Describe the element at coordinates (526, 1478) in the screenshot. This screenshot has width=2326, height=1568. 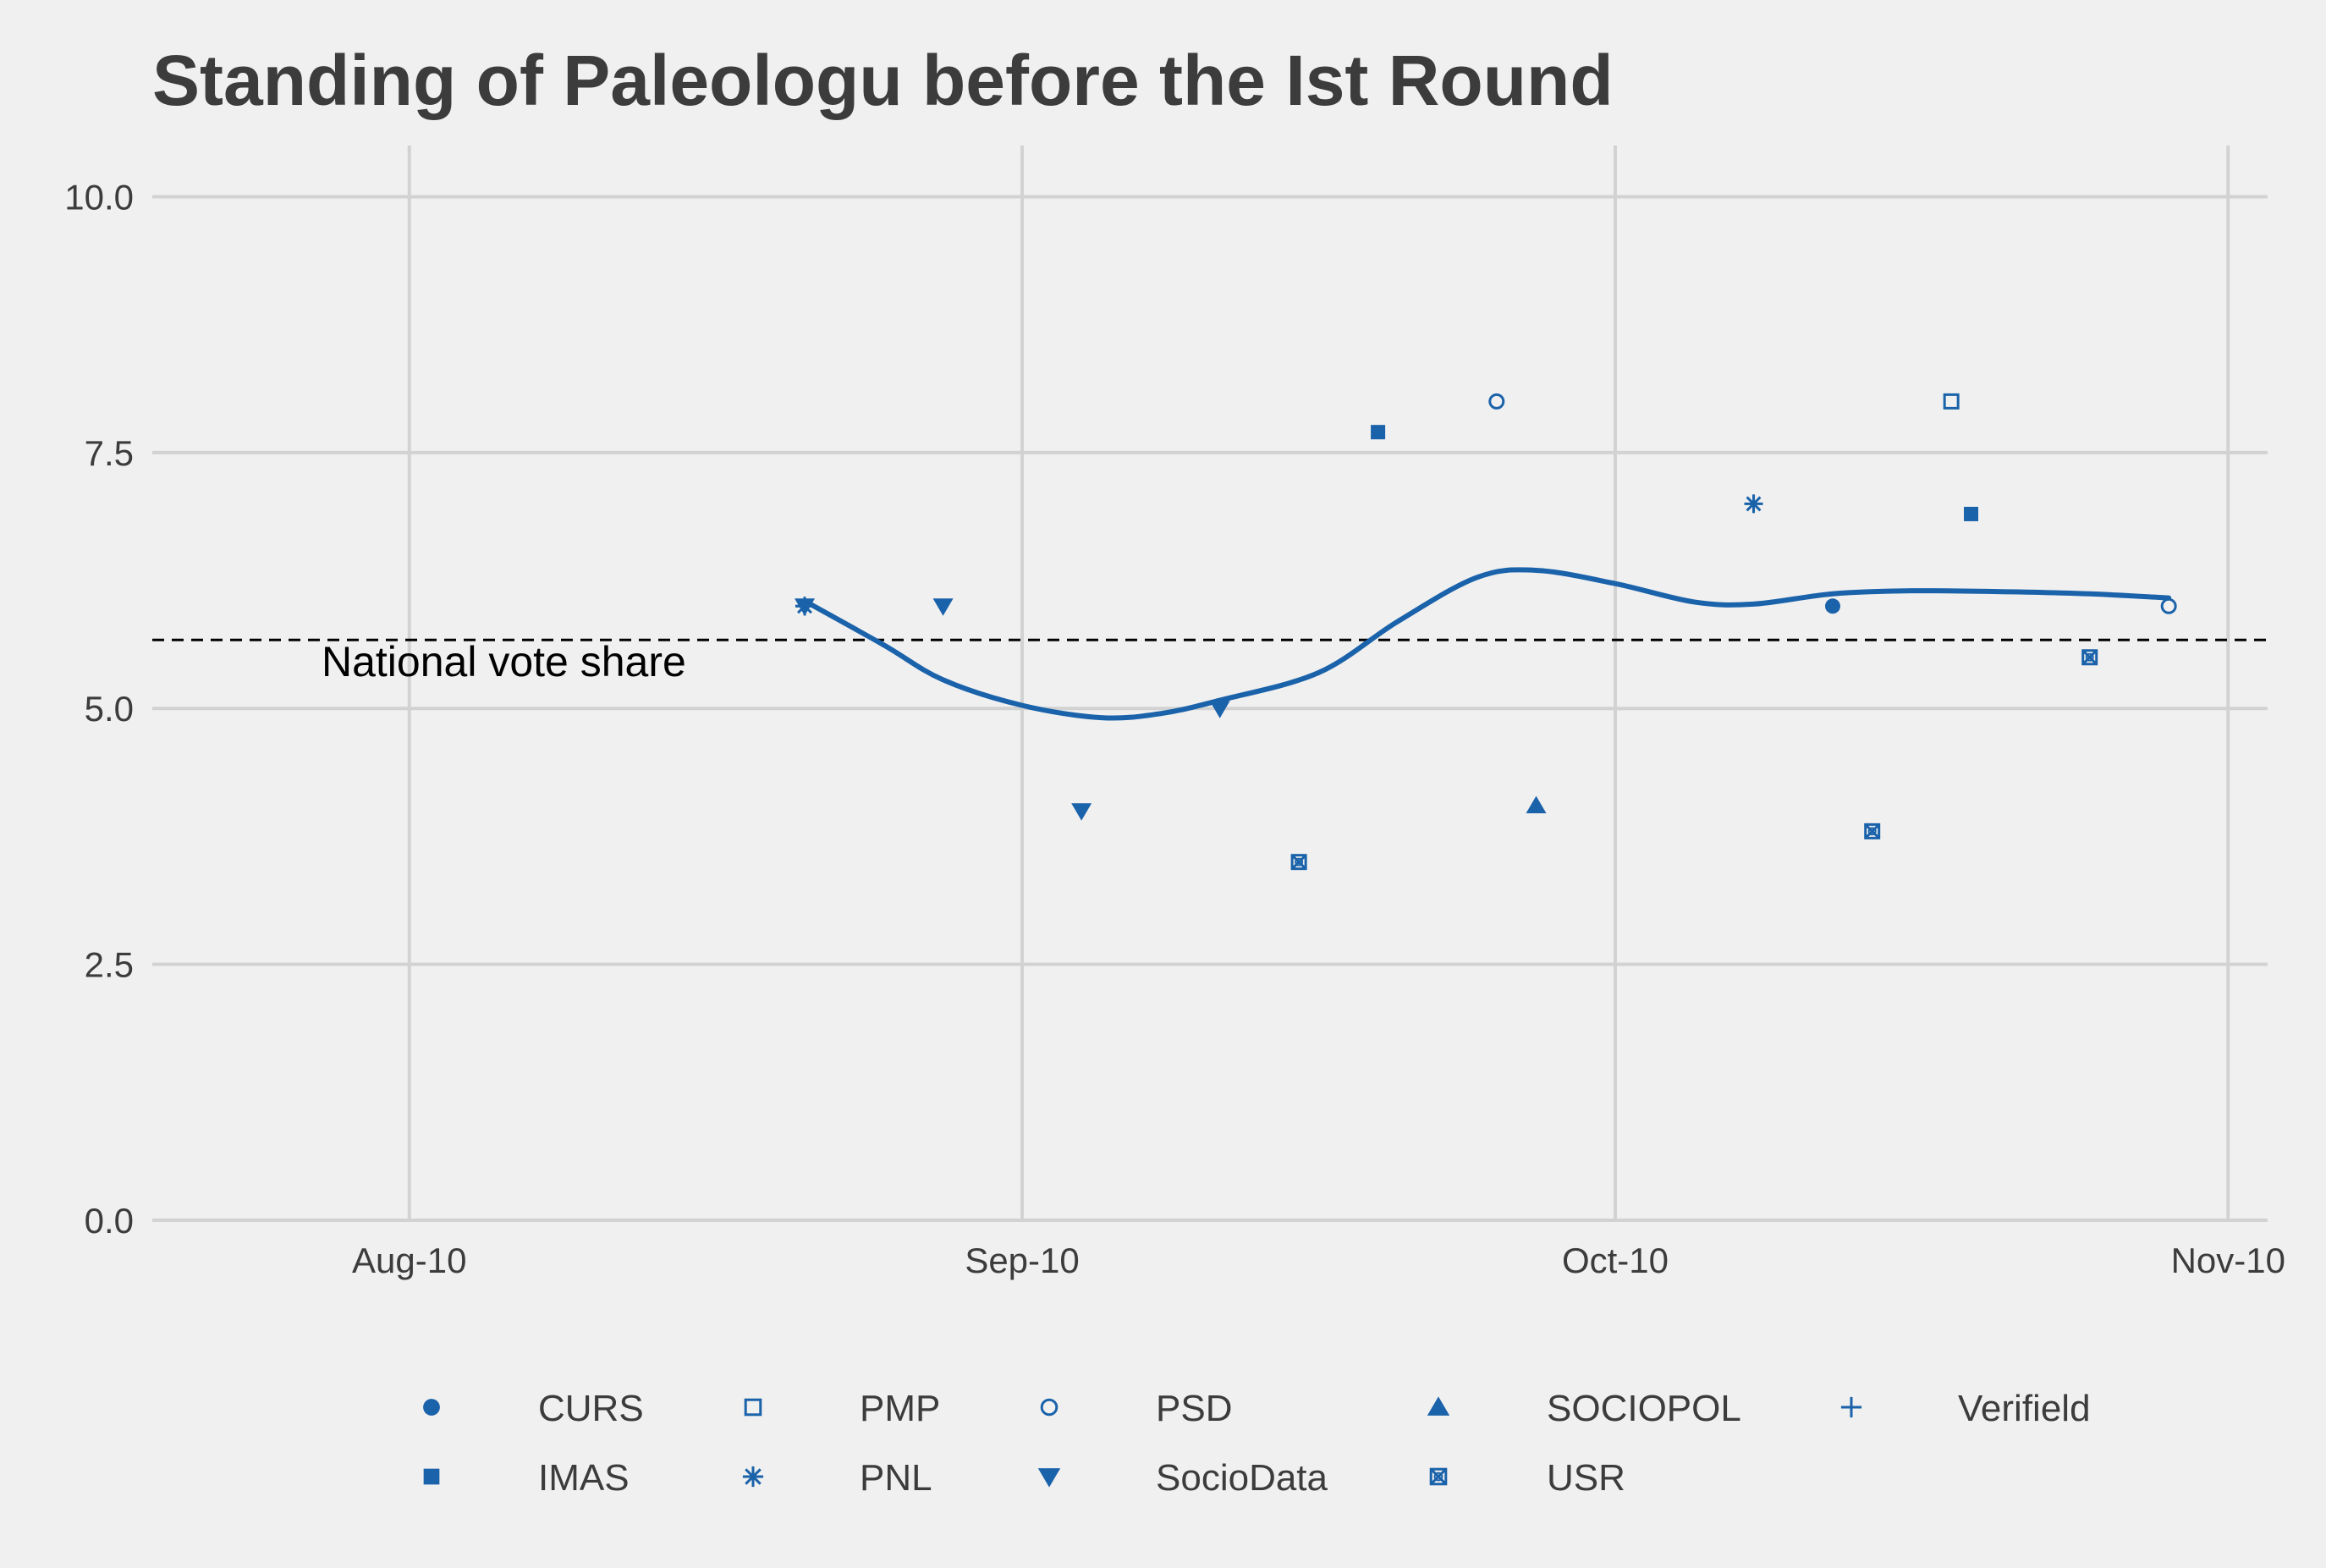
I see `legend-item-imas: IMAS` at that location.